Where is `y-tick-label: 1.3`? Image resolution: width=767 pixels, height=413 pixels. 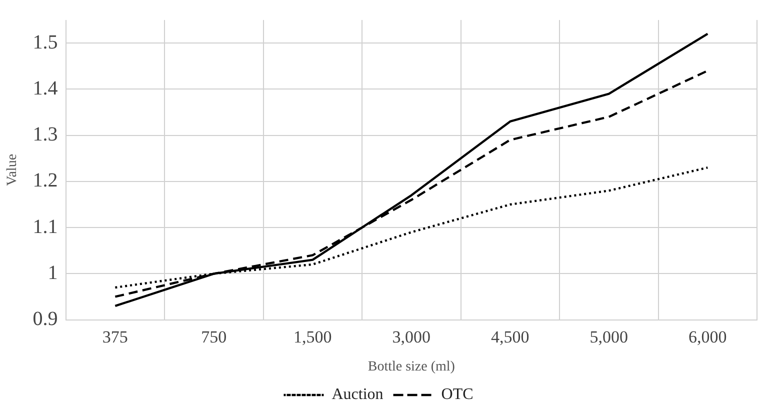
y-tick-label: 1.3 is located at coordinates (45, 135).